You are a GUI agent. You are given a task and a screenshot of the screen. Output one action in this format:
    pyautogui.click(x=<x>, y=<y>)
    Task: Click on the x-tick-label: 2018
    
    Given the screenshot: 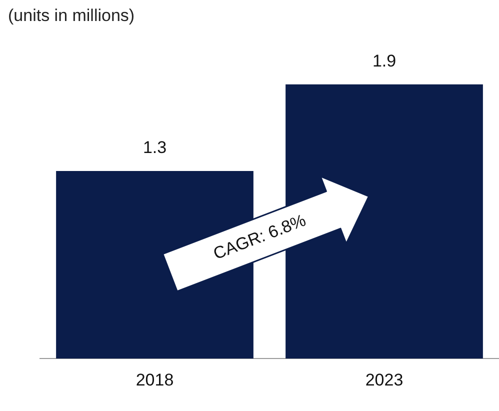 What is the action you would take?
    pyautogui.click(x=155, y=380)
    